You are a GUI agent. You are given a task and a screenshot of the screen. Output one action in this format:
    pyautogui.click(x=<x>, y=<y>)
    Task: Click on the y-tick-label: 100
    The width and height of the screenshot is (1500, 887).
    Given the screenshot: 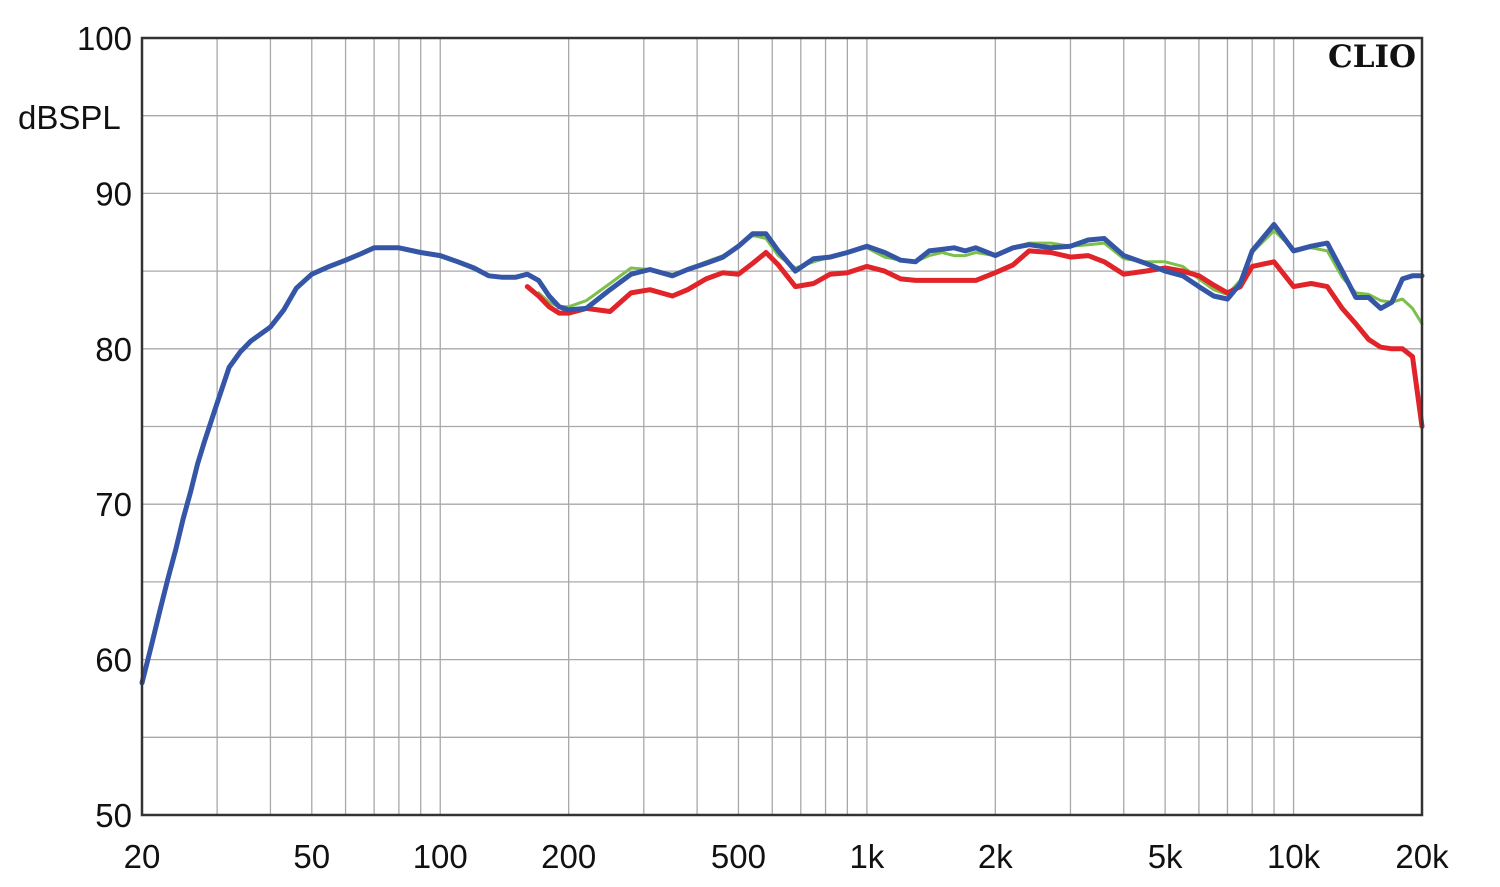 What is the action you would take?
    pyautogui.click(x=104, y=38)
    